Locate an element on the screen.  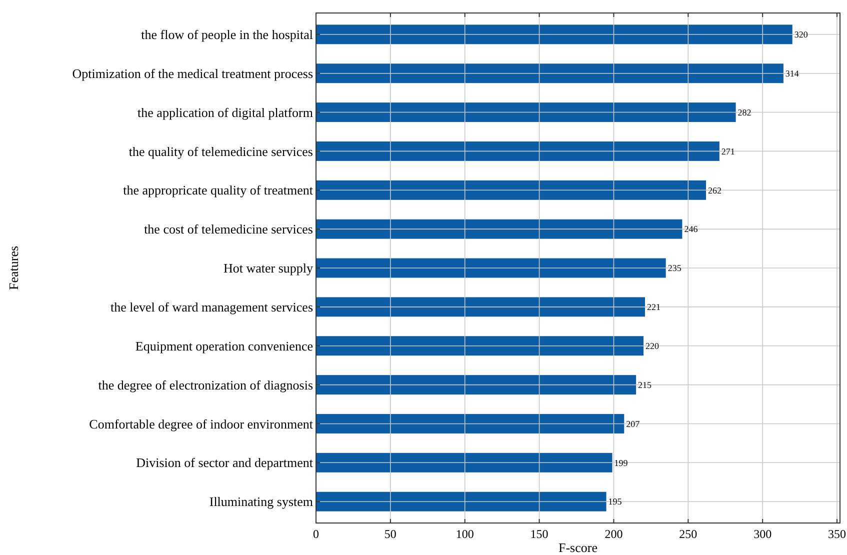
y-tick-label: Illuminating system is located at coordinates (261, 502).